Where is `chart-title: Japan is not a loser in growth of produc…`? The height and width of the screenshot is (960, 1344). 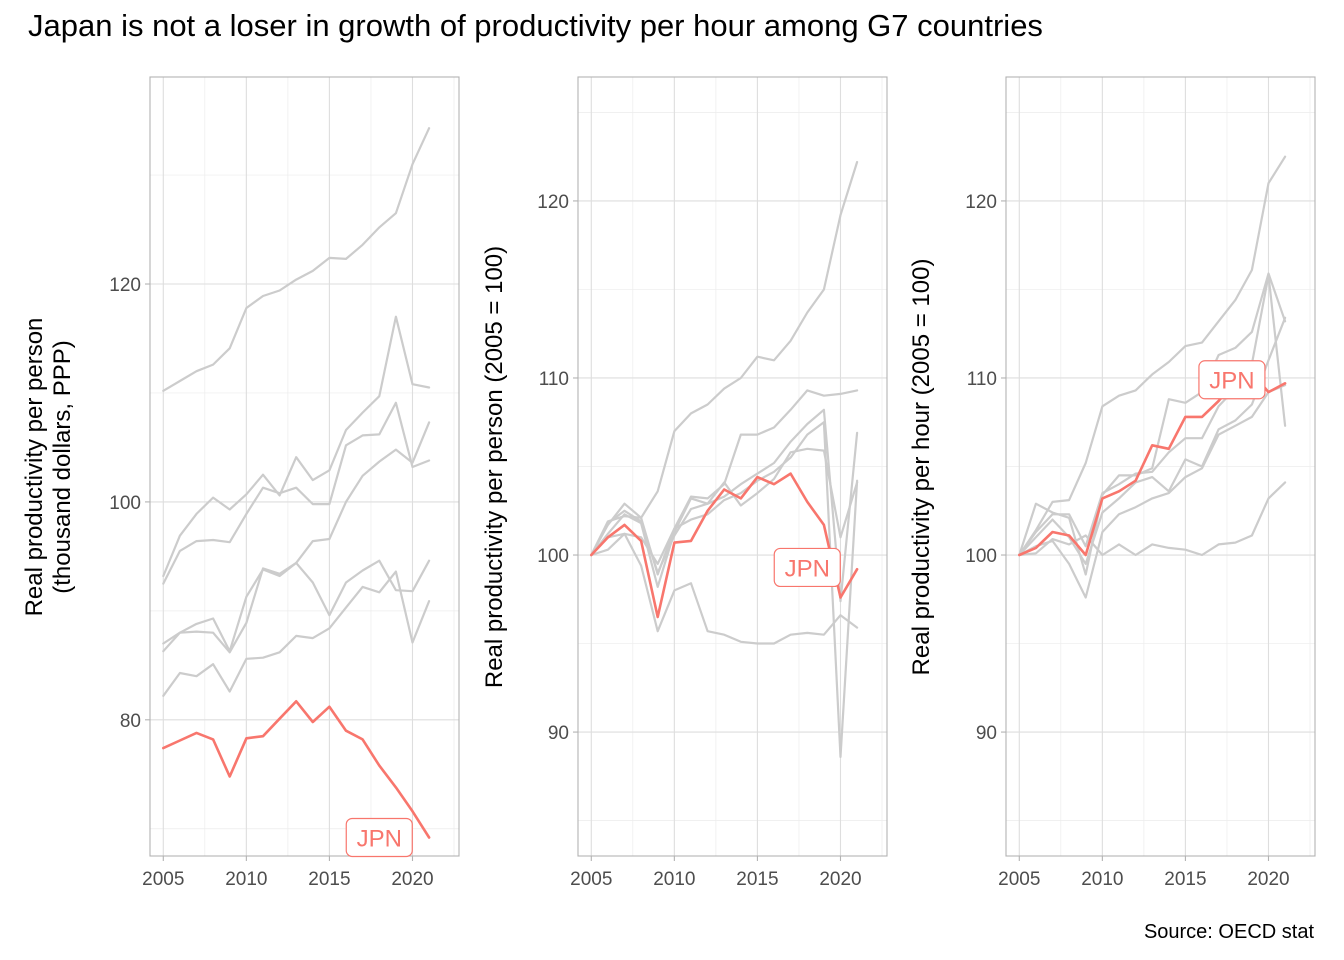
chart-title: Japan is not a loser in growth of produc… is located at coordinates (535, 25).